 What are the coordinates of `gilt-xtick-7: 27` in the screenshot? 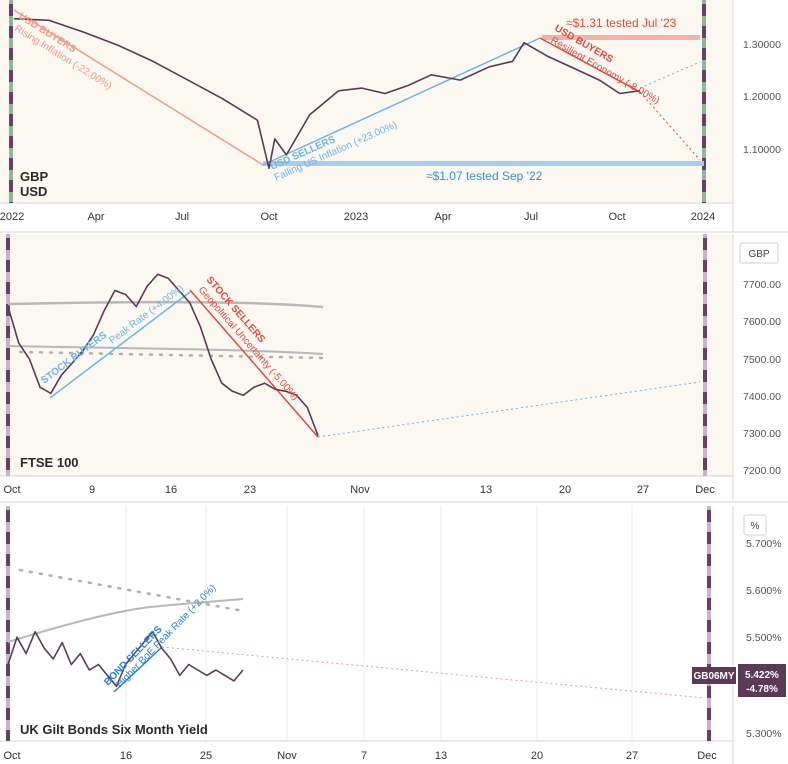 It's located at (632, 756).